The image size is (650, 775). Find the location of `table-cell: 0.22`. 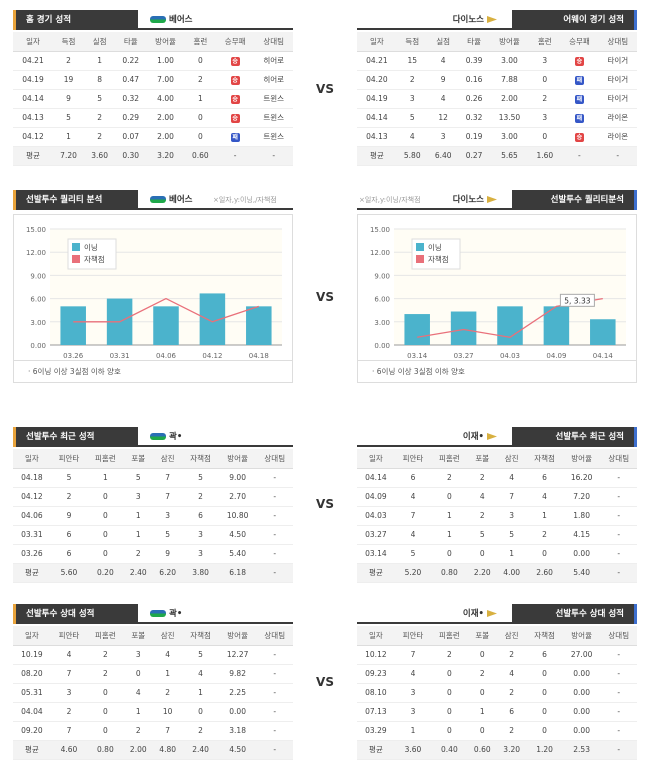

table-cell: 0.22 is located at coordinates (131, 61).